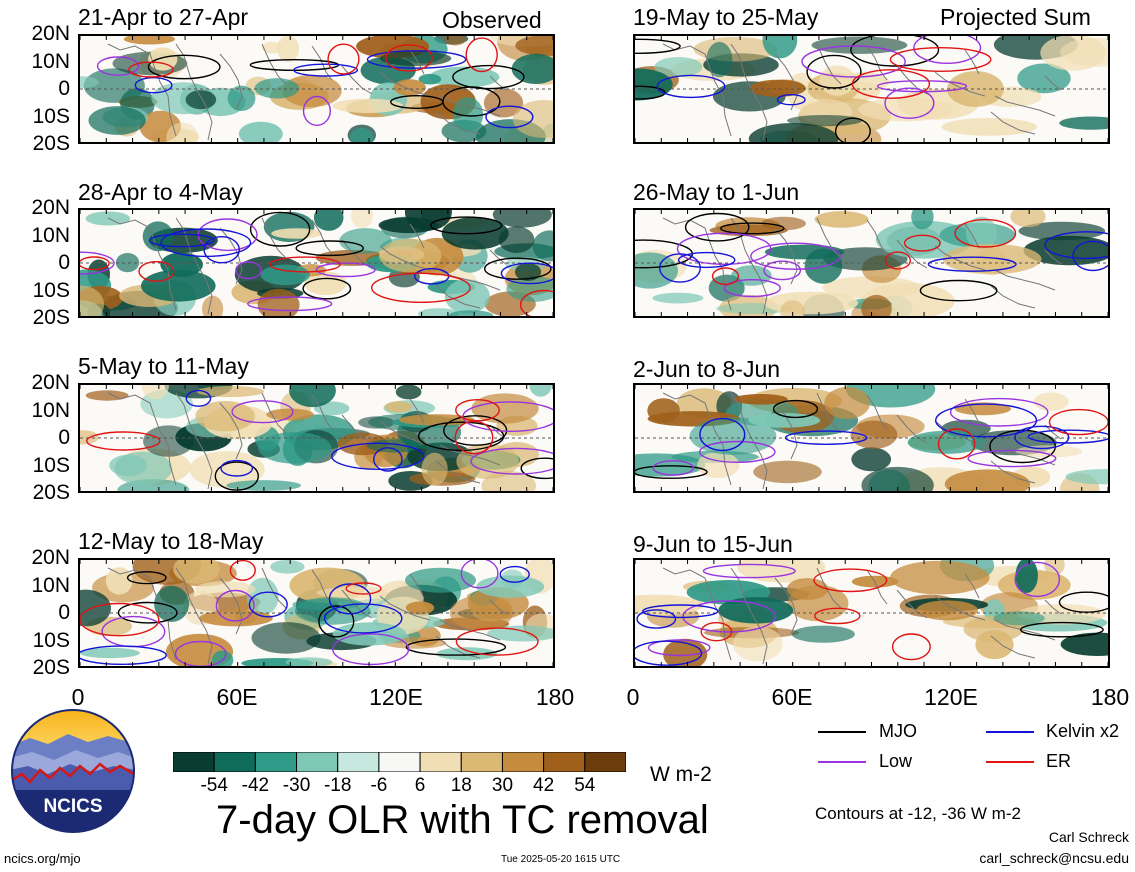 The width and height of the screenshot is (1135, 872). What do you see at coordinates (64, 262) in the screenshot?
I see `lat-tick-2-2: 0` at bounding box center [64, 262].